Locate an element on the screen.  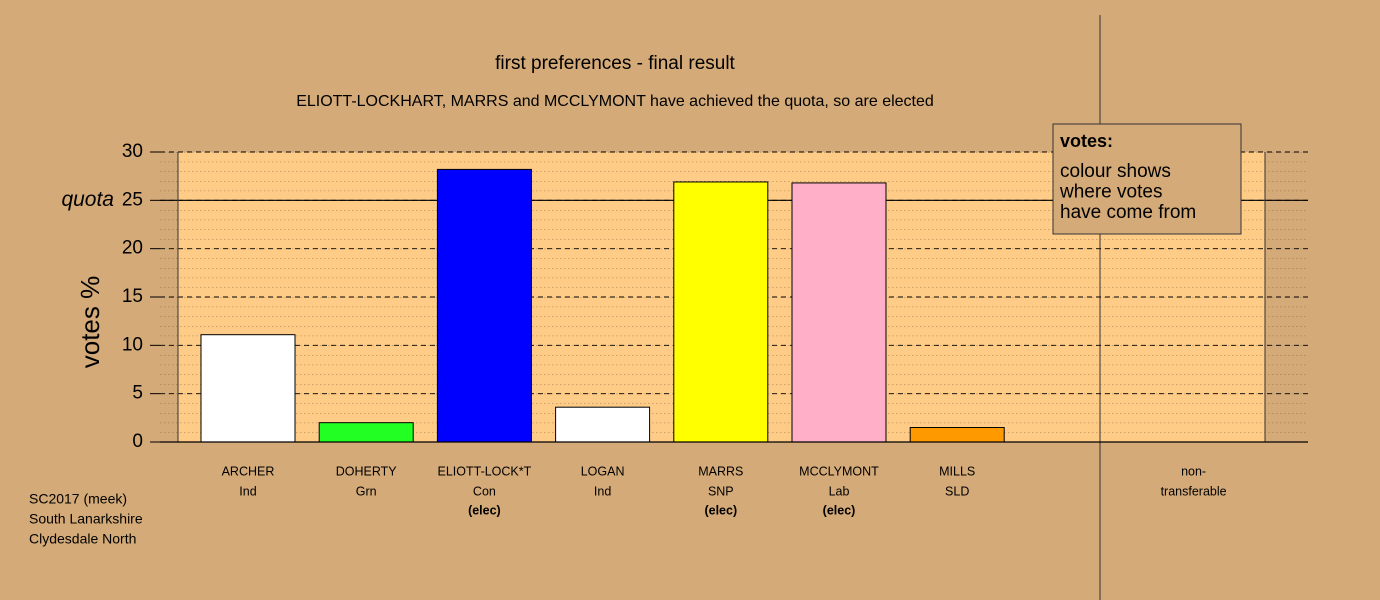
footer-line: SC2017 (meek) is located at coordinates (78, 499).